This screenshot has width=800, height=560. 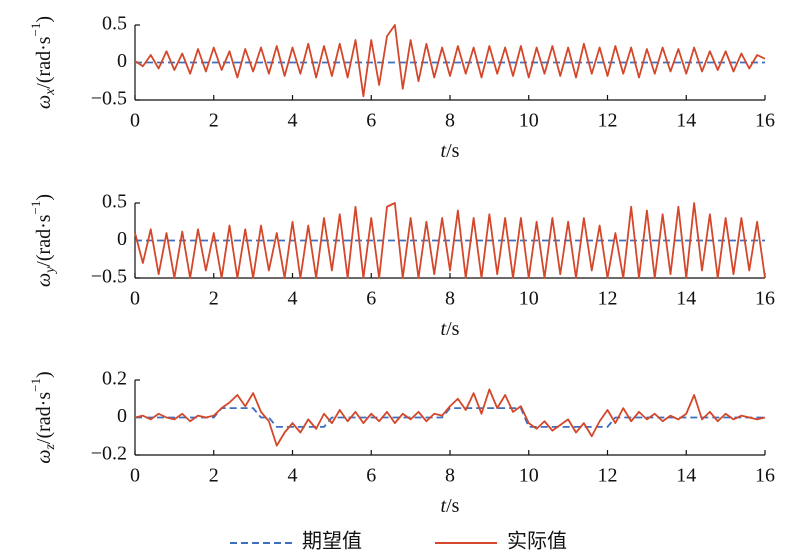 I want to click on y-tick-label: −0.2, so click(x=109, y=454).